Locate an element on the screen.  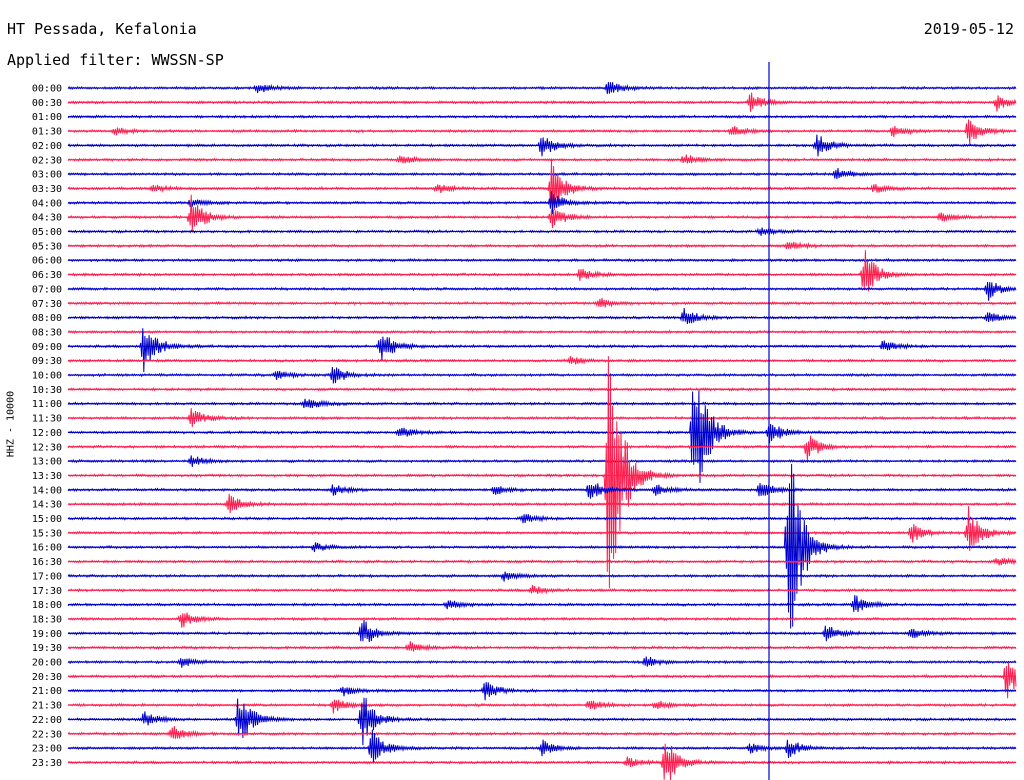
row-time-label: 20:00 is located at coordinates (47, 663).